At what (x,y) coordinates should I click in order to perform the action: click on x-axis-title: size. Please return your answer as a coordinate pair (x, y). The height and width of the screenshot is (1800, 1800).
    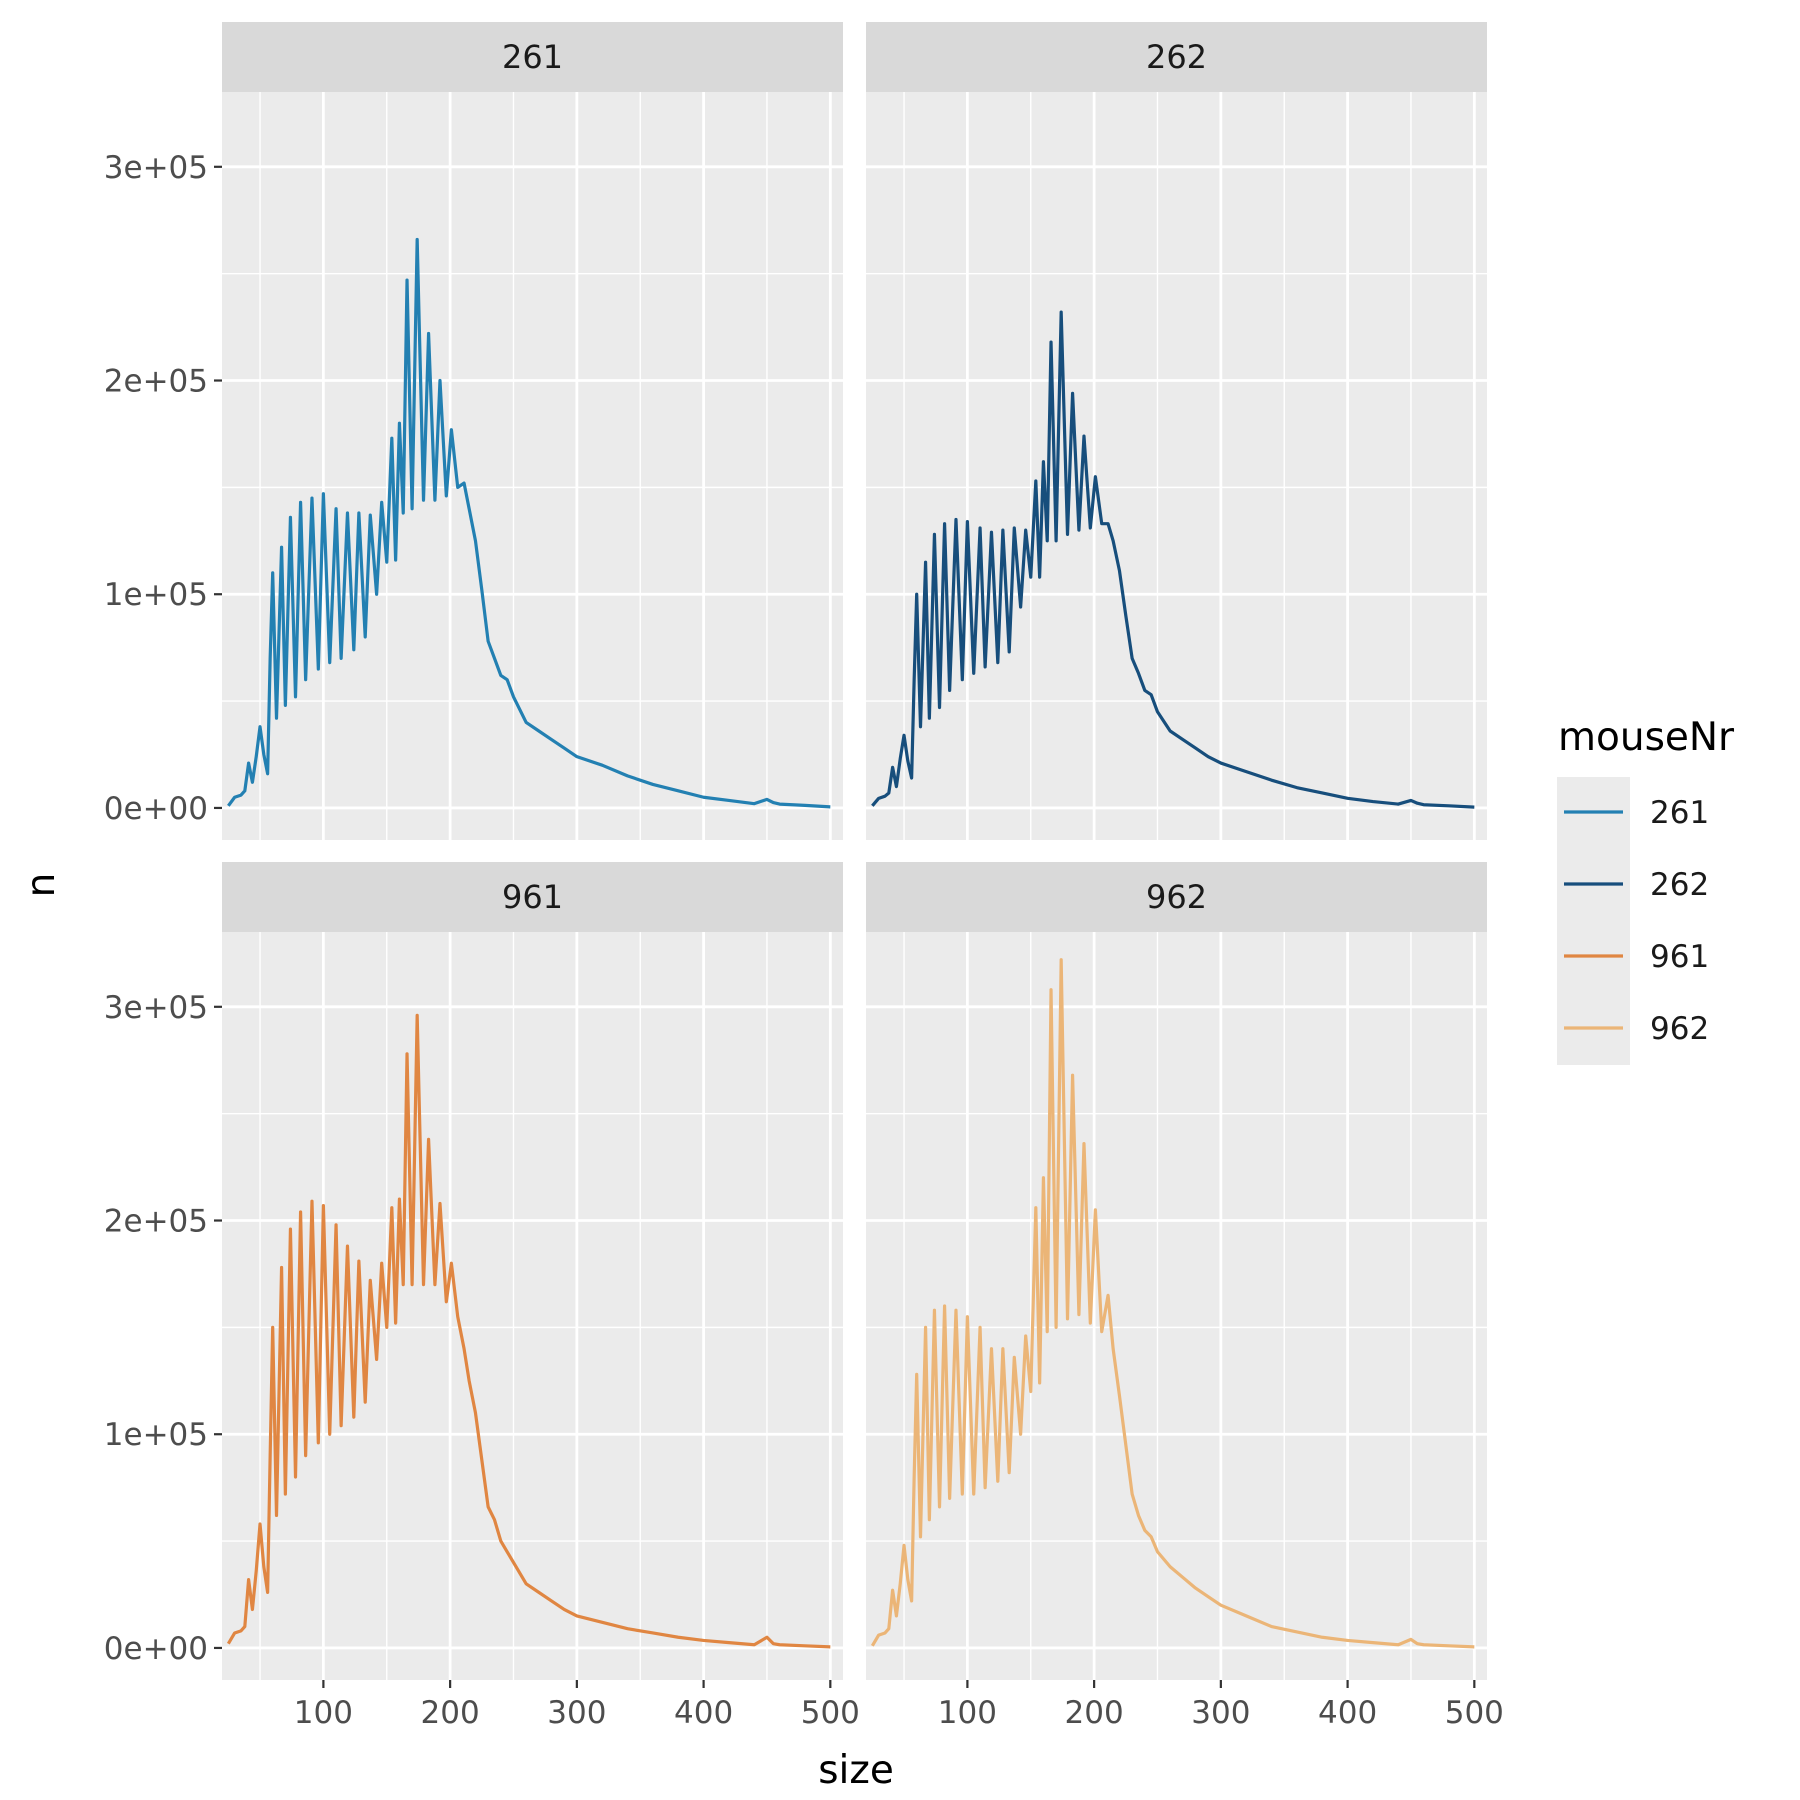
    Looking at the image, I should click on (856, 1770).